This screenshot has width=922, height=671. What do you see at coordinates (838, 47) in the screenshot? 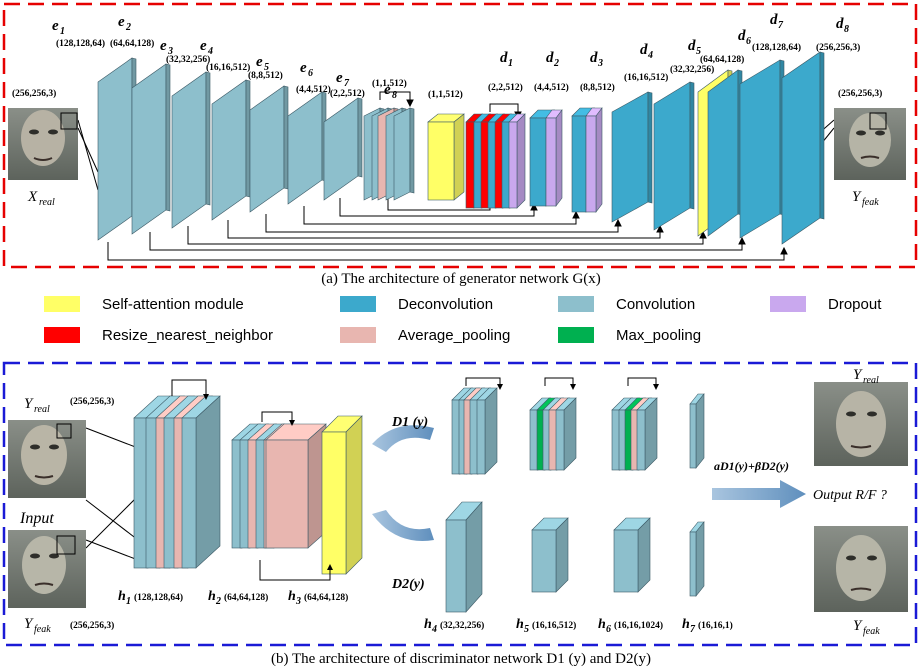
I see `svg-text: (256,256,3)` at bounding box center [838, 47].